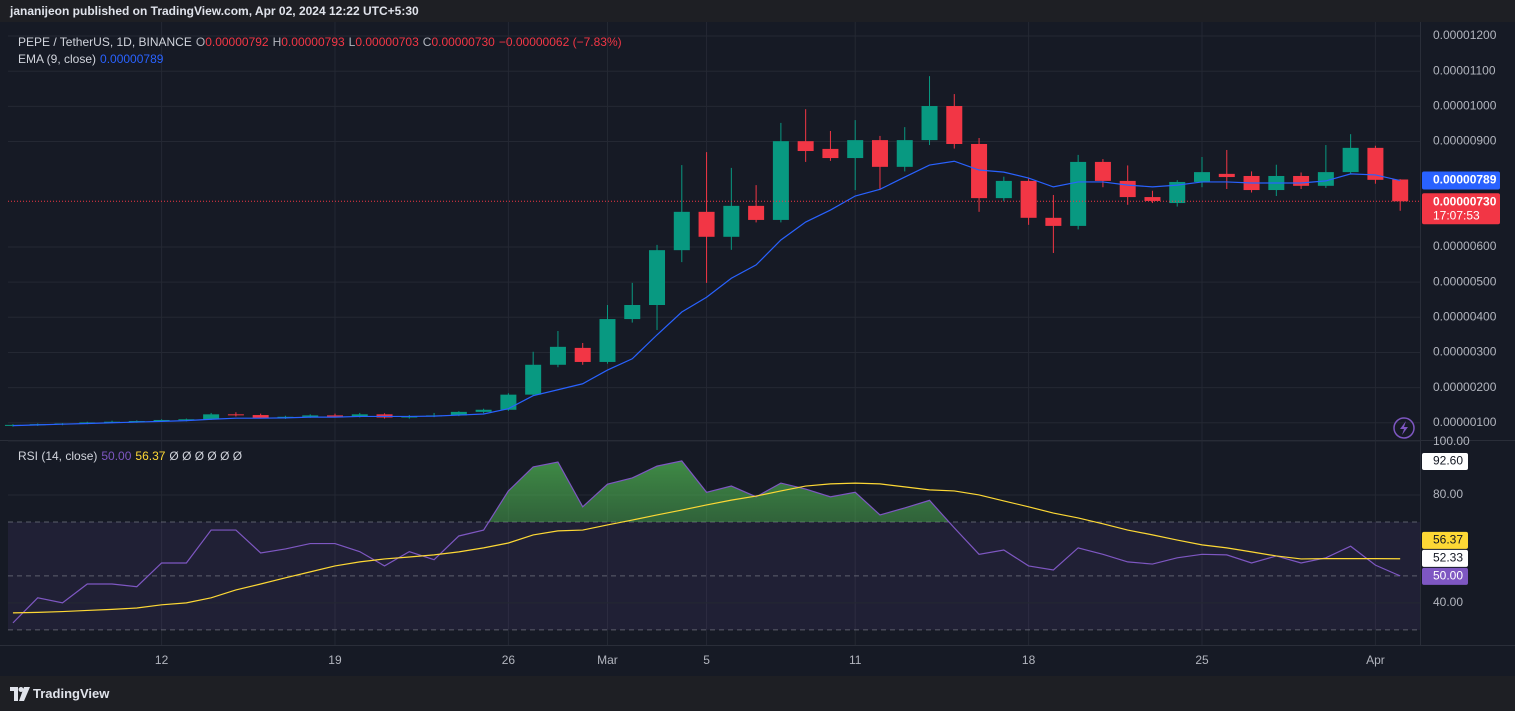 The width and height of the screenshot is (1515, 711). I want to click on ema-price-tag, so click(1461, 180).